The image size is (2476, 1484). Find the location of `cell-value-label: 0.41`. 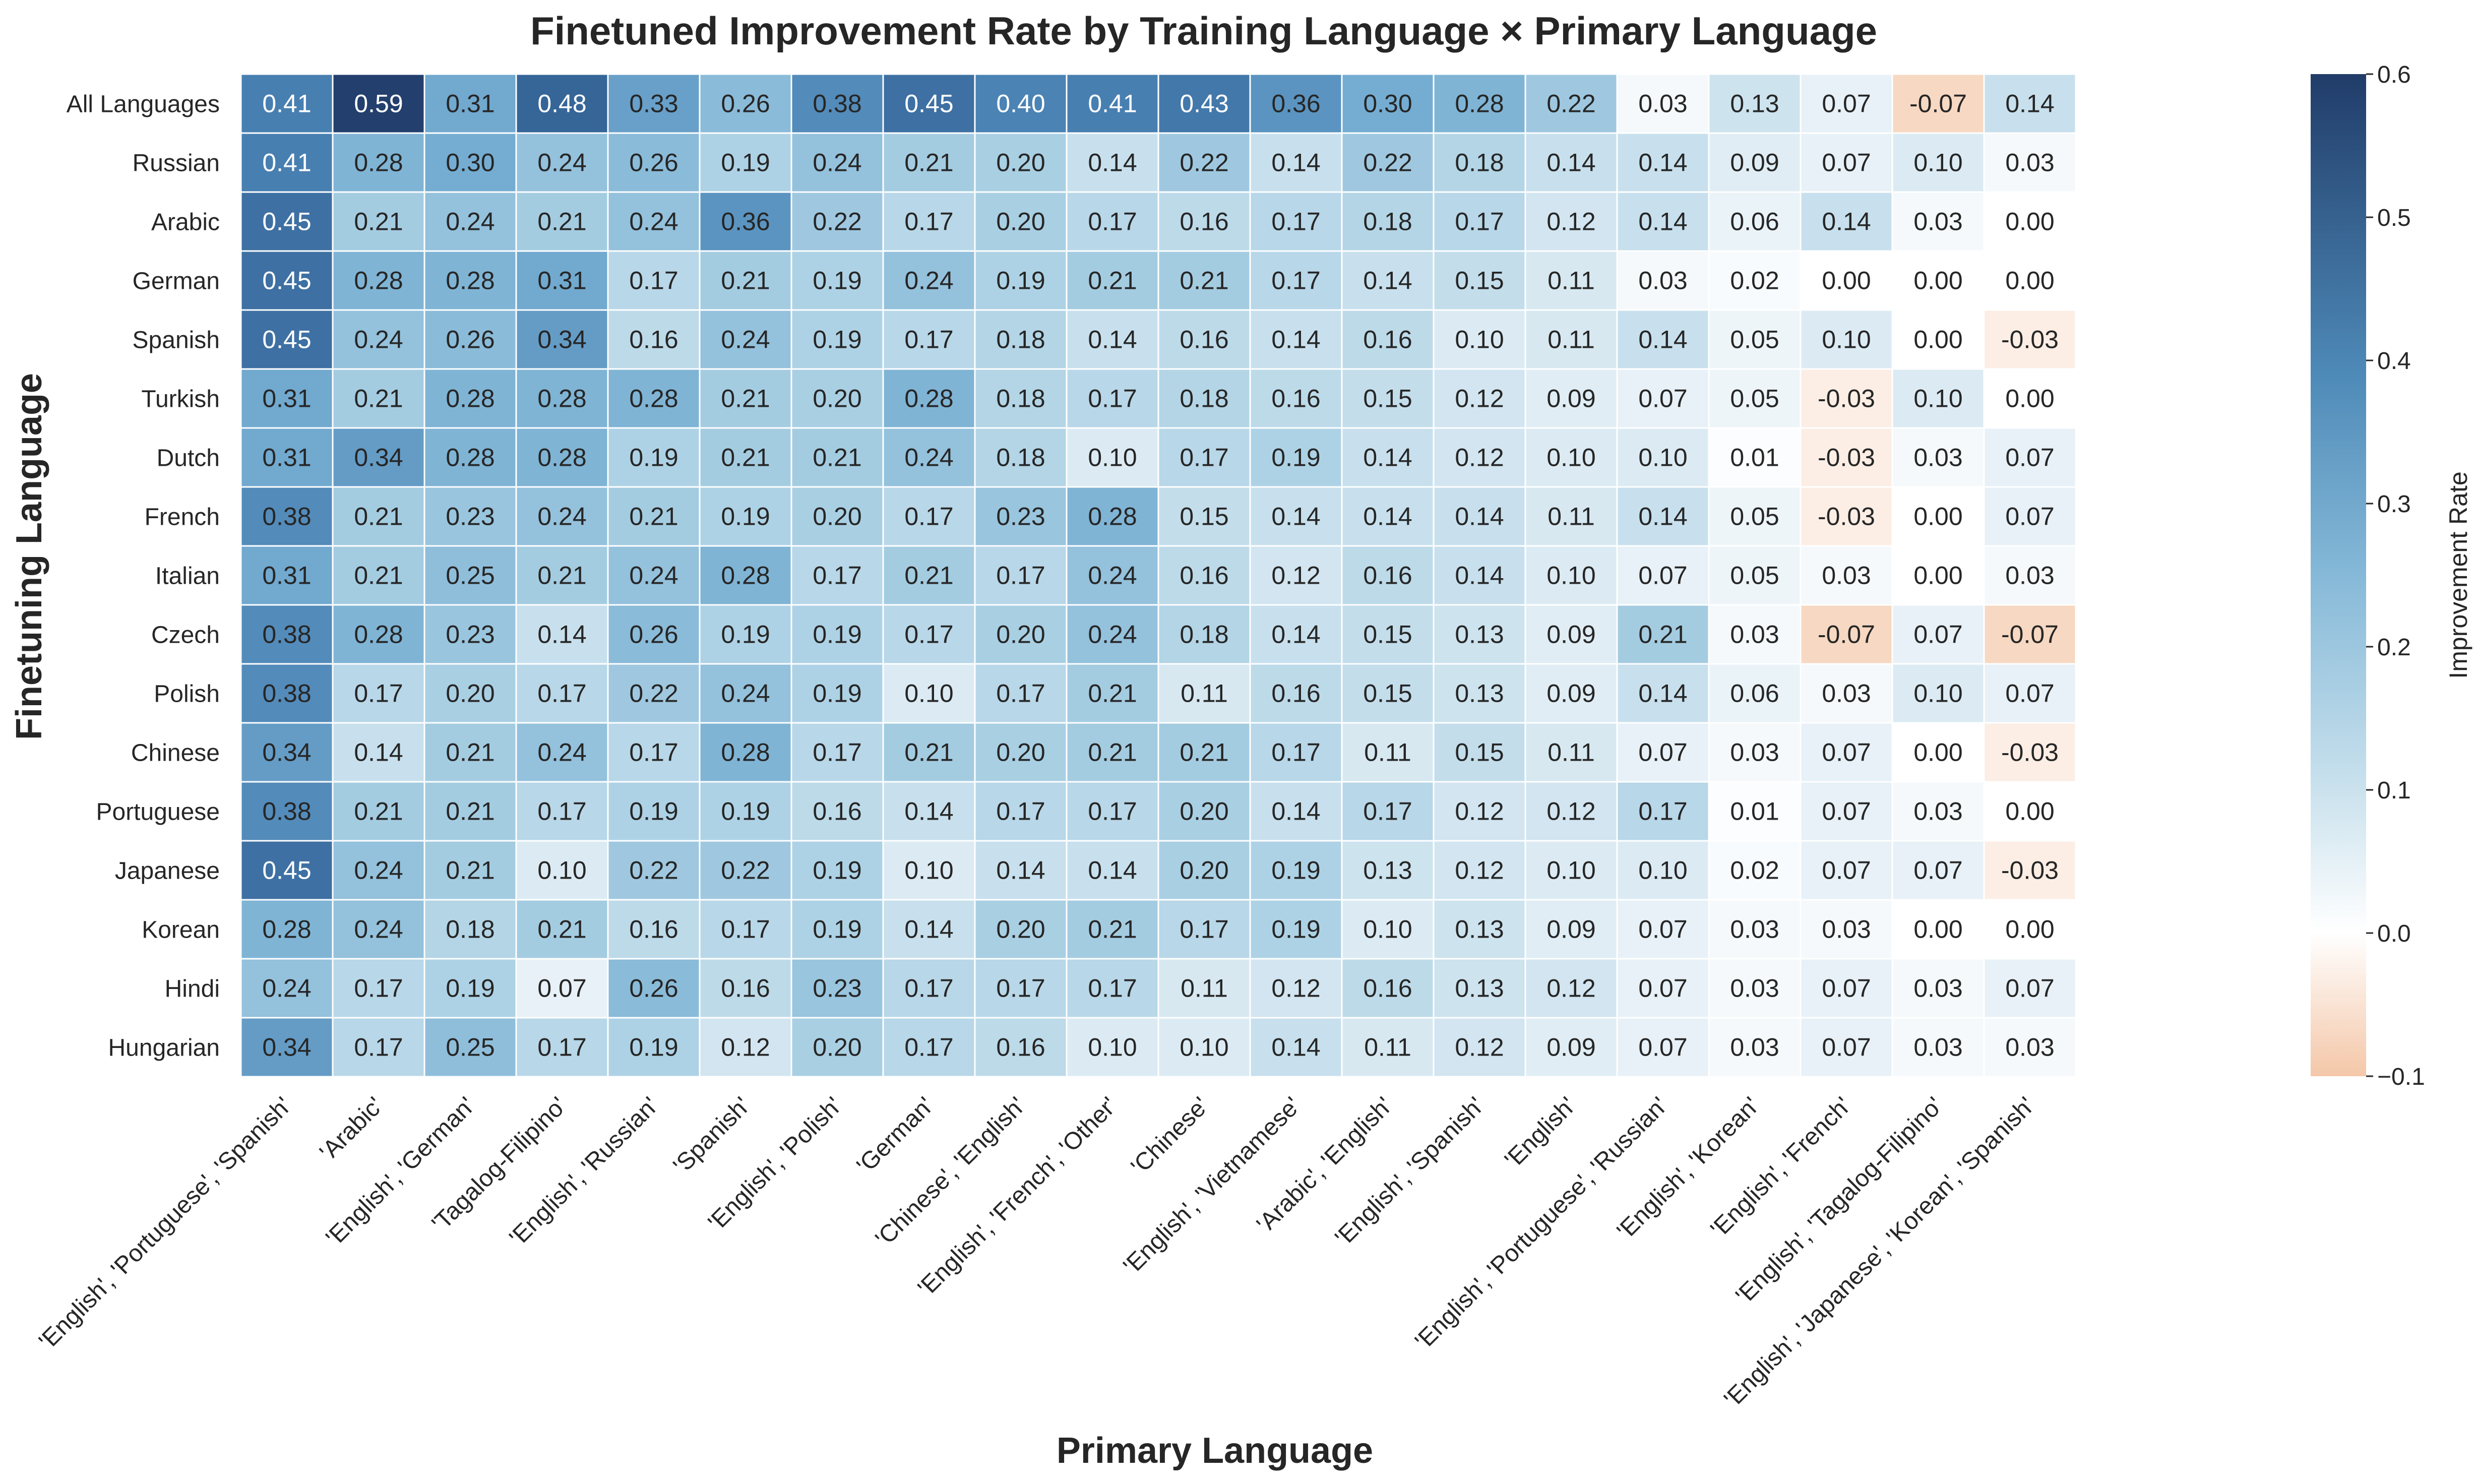

cell-value-label: 0.41 is located at coordinates (286, 104).